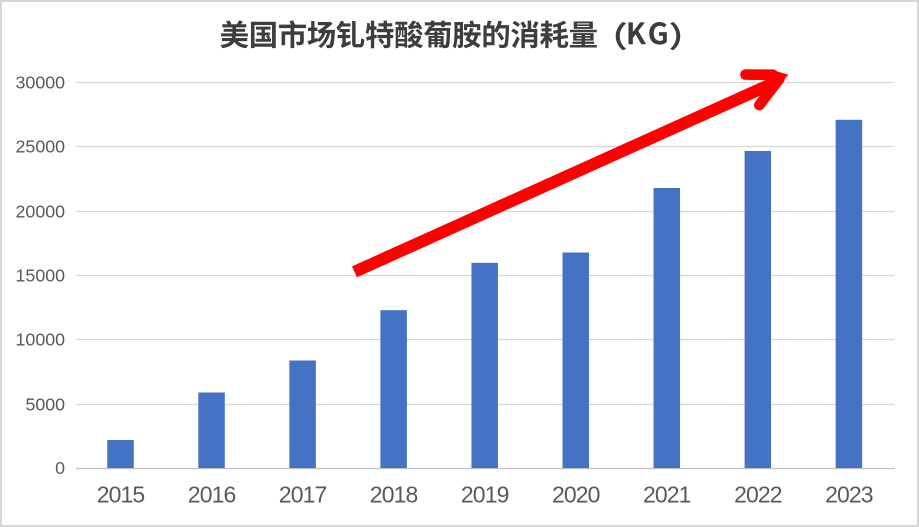 The image size is (919, 527). I want to click on svg-text: 5000, so click(45, 405).